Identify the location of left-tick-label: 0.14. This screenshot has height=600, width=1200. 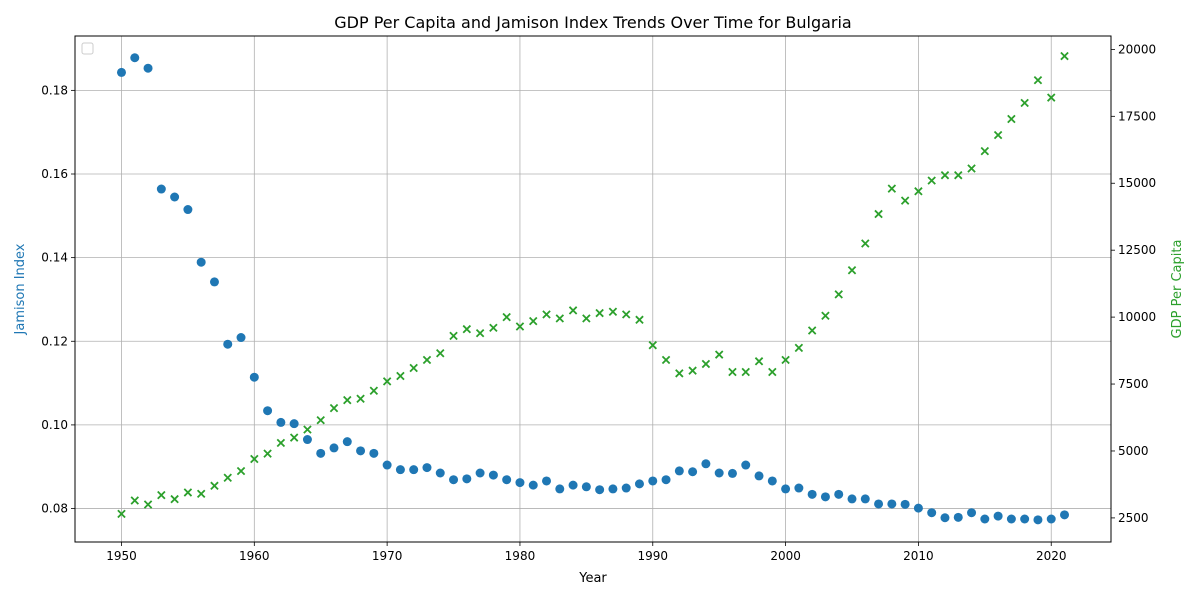
(54, 258).